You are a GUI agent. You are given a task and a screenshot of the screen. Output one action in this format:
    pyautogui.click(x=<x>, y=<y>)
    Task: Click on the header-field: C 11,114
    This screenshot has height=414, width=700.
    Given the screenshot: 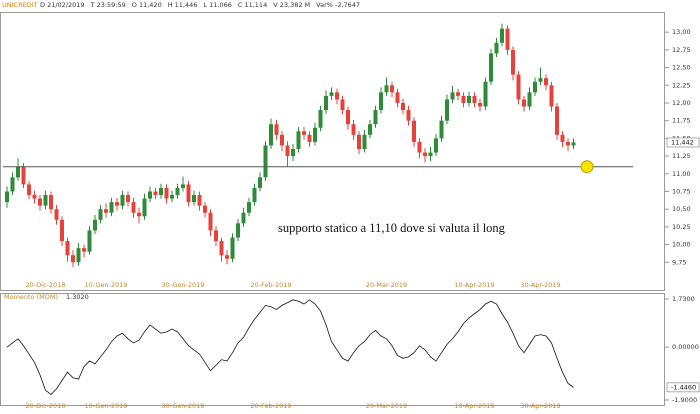 What is the action you would take?
    pyautogui.click(x=252, y=5)
    